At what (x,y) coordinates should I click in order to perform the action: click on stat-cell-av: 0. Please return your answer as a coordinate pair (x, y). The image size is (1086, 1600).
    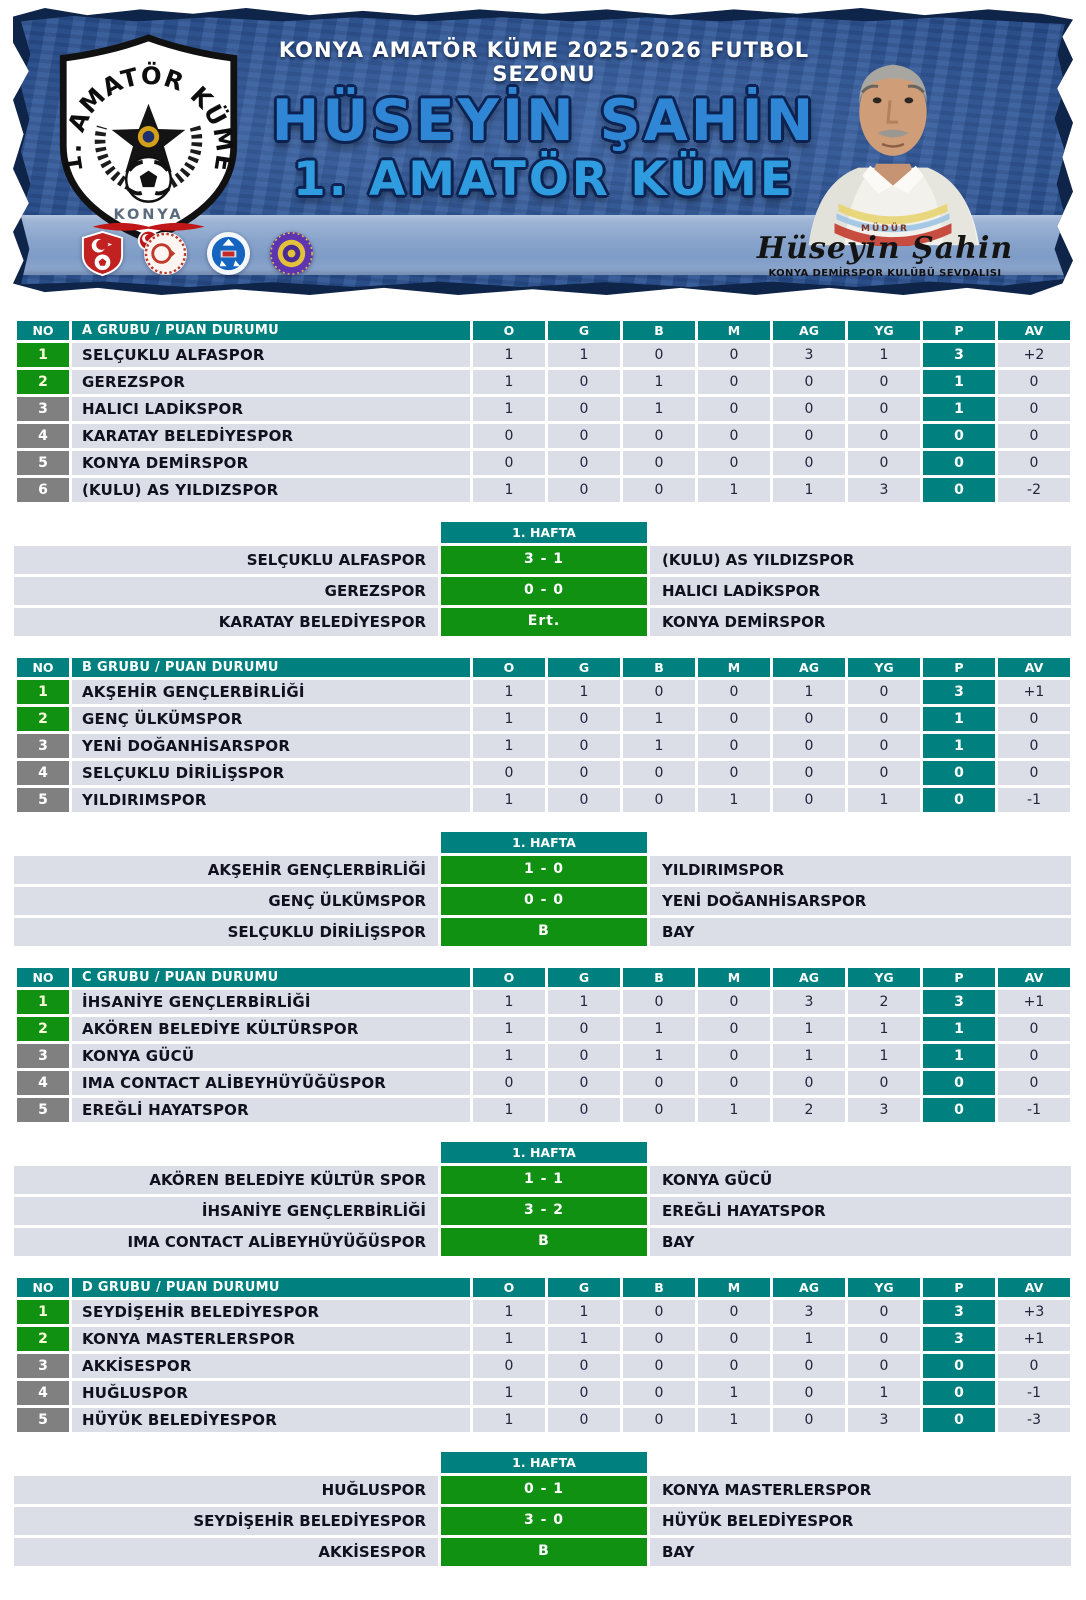
    Looking at the image, I should click on (1034, 409).